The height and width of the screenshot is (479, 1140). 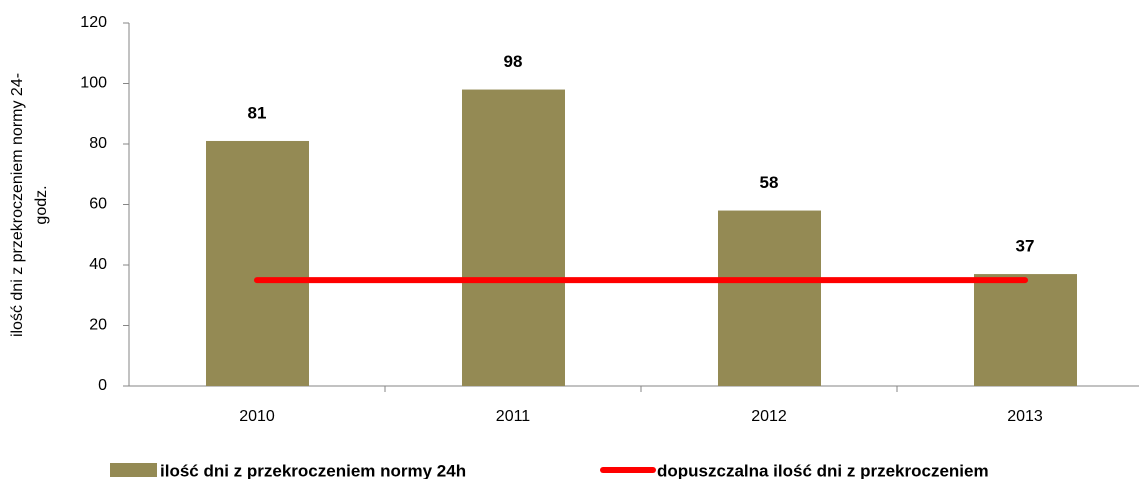 What do you see at coordinates (133, 470) in the screenshot?
I see `legend-swatch` at bounding box center [133, 470].